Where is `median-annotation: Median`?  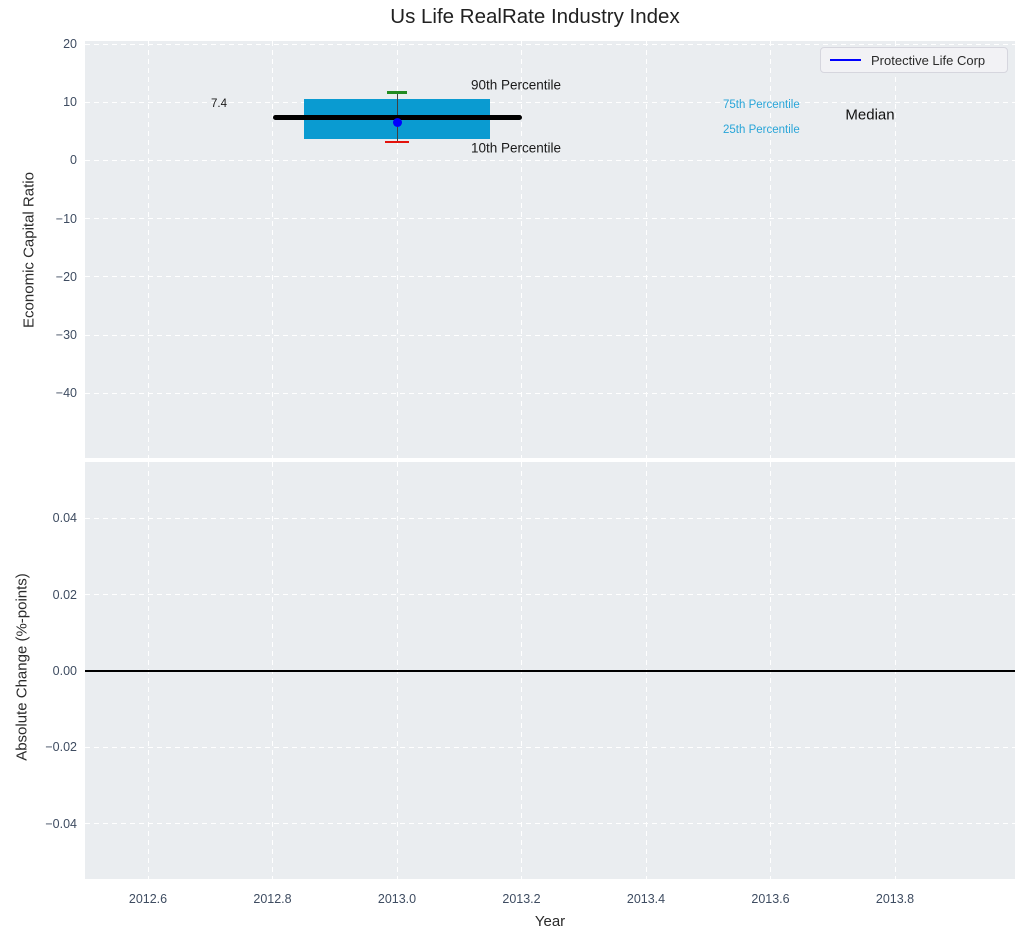
median-annotation: Median is located at coordinates (870, 115).